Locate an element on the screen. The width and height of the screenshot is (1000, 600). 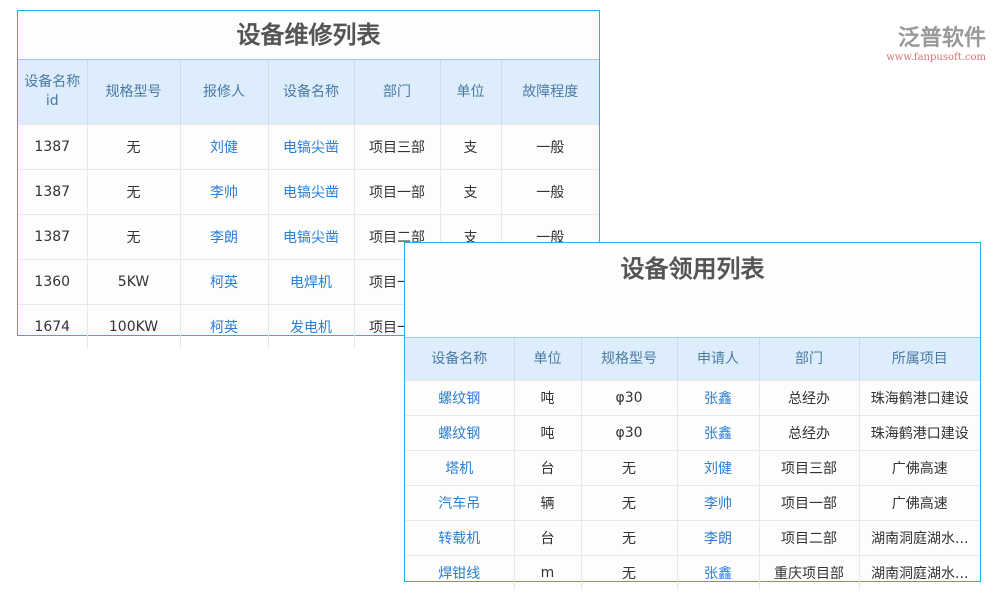
cell-link: 焊钳线 is located at coordinates (460, 572).